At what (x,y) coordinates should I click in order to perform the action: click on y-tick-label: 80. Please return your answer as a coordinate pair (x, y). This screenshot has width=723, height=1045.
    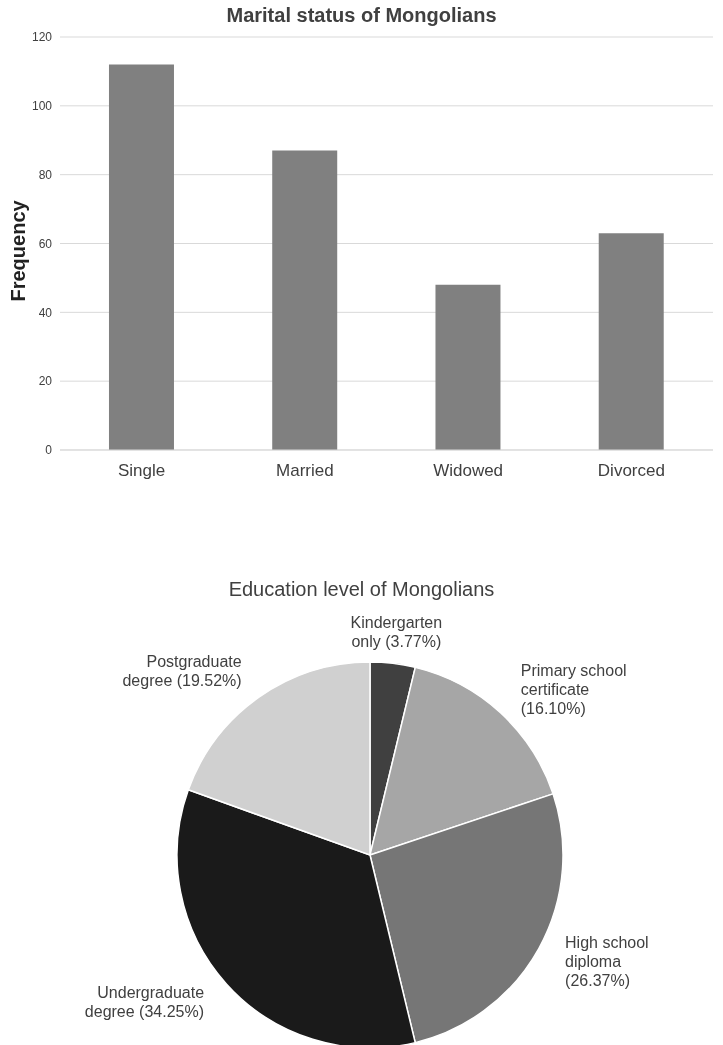
    Looking at the image, I should click on (45, 174).